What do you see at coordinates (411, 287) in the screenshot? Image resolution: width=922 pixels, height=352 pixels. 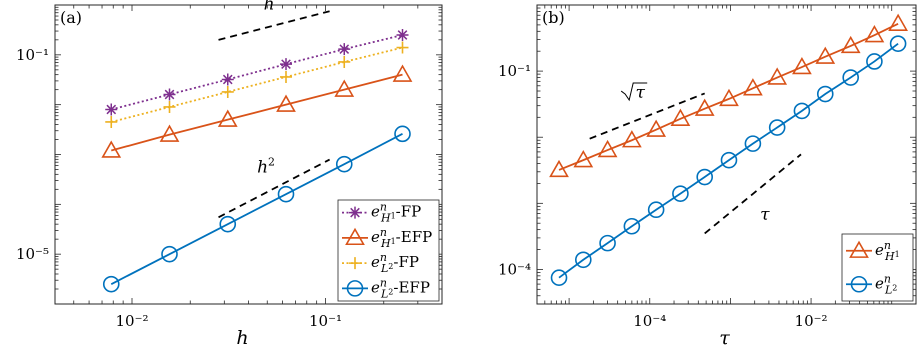 I see `legend-suffix: -EFP` at bounding box center [411, 287].